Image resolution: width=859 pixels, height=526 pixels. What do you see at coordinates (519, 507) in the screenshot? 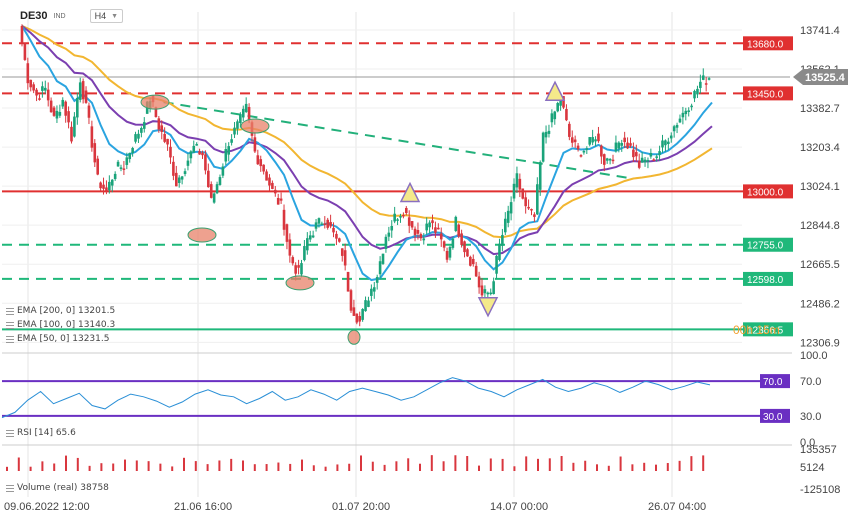
I see `x-tick-label: 14.07 00:00` at bounding box center [519, 507].